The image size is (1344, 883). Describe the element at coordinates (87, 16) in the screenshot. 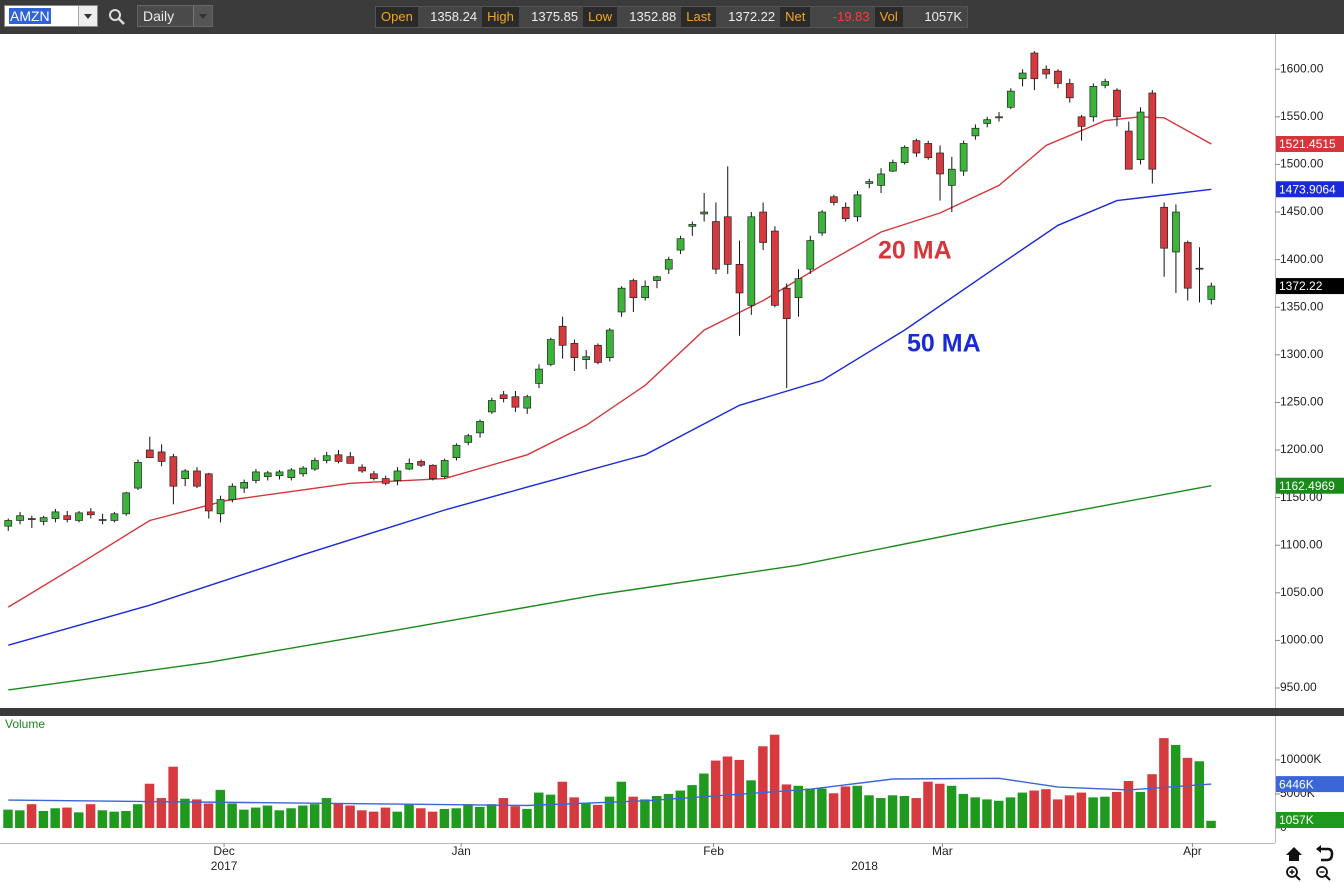

I see `symbol-dropdown` at that location.